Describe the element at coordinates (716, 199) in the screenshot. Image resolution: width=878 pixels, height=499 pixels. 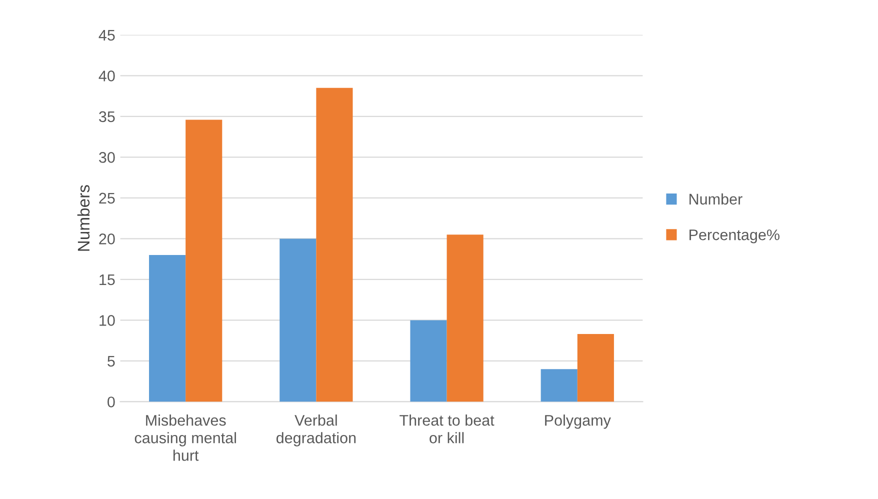
I see `legend-label: Number` at that location.